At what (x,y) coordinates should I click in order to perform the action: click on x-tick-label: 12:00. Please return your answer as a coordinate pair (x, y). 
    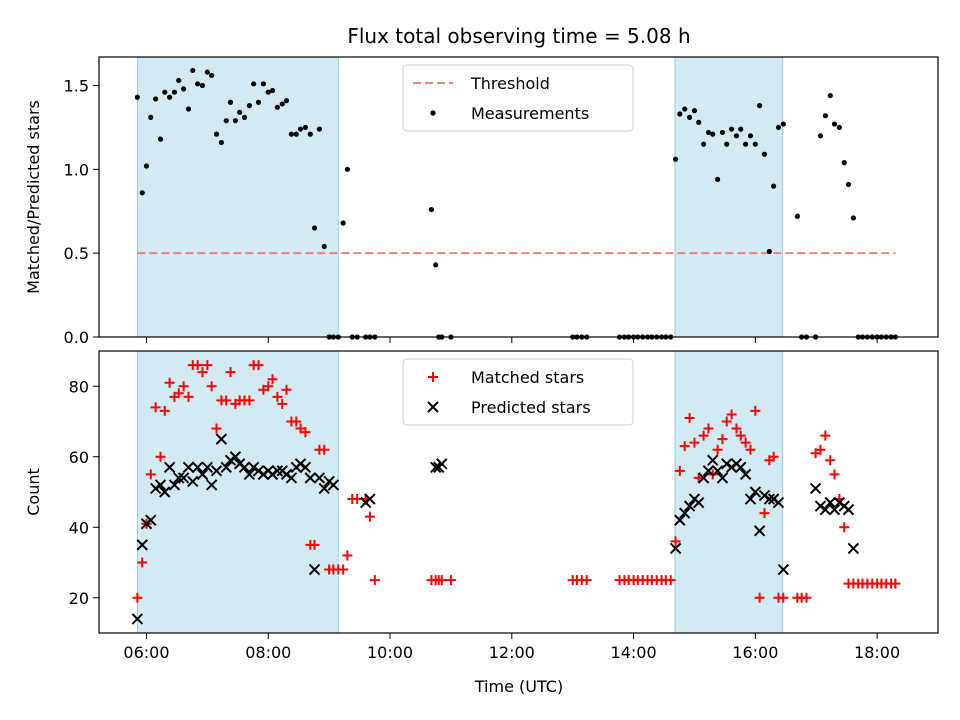
    Looking at the image, I should click on (512, 652).